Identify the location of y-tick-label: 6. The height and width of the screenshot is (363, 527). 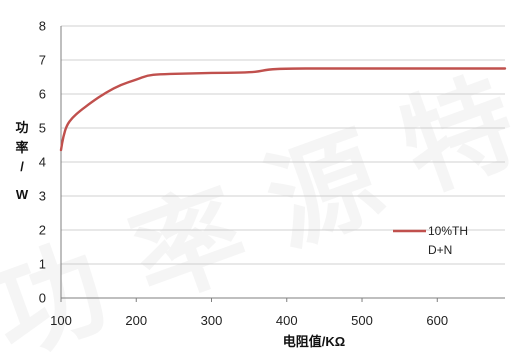
(42, 94).